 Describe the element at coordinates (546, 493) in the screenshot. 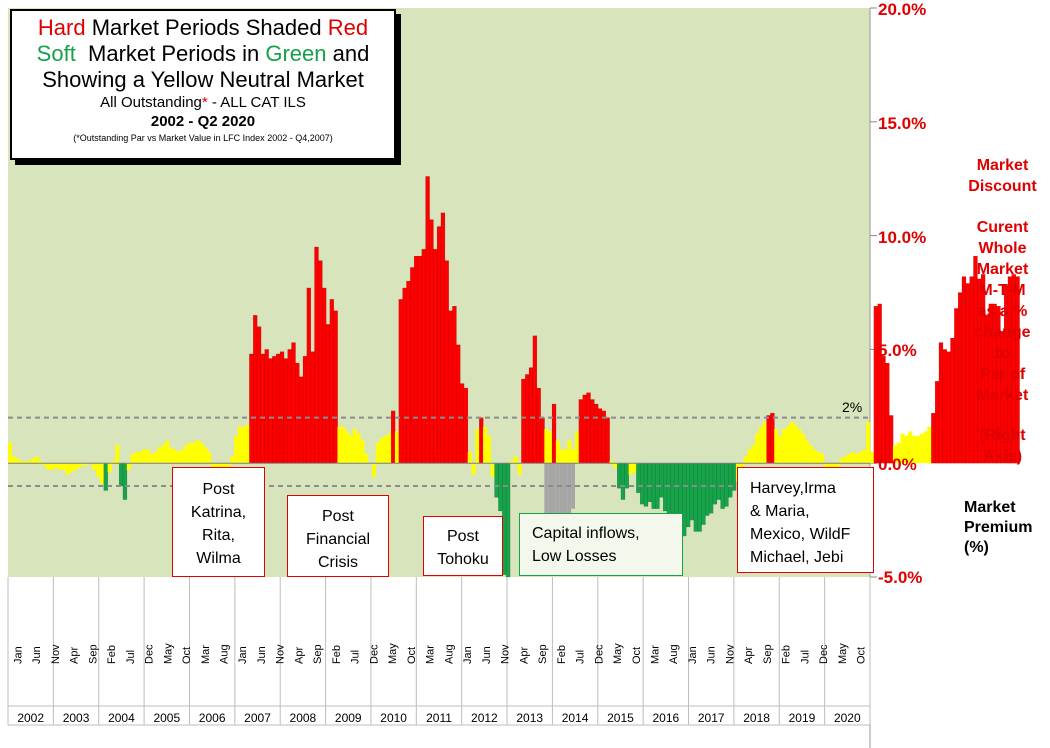

I see `grey-bar` at that location.